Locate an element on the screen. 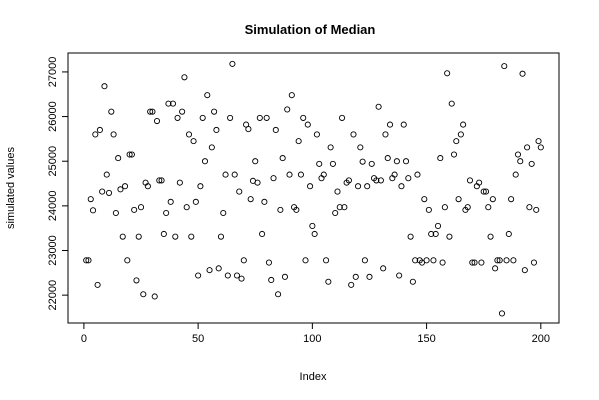  x-tick-label: 100 is located at coordinates (312, 339).